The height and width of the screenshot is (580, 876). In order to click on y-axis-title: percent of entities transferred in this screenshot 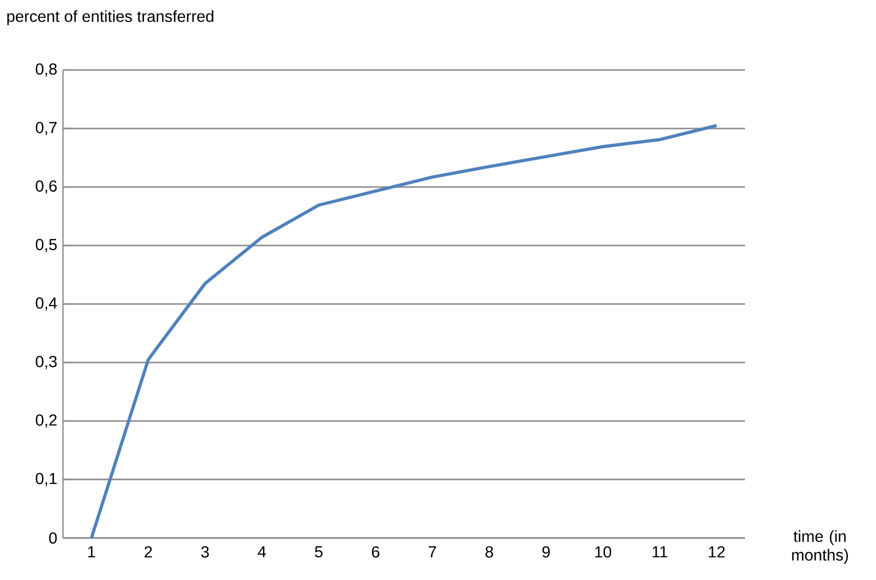, I will do `click(110, 18)`.